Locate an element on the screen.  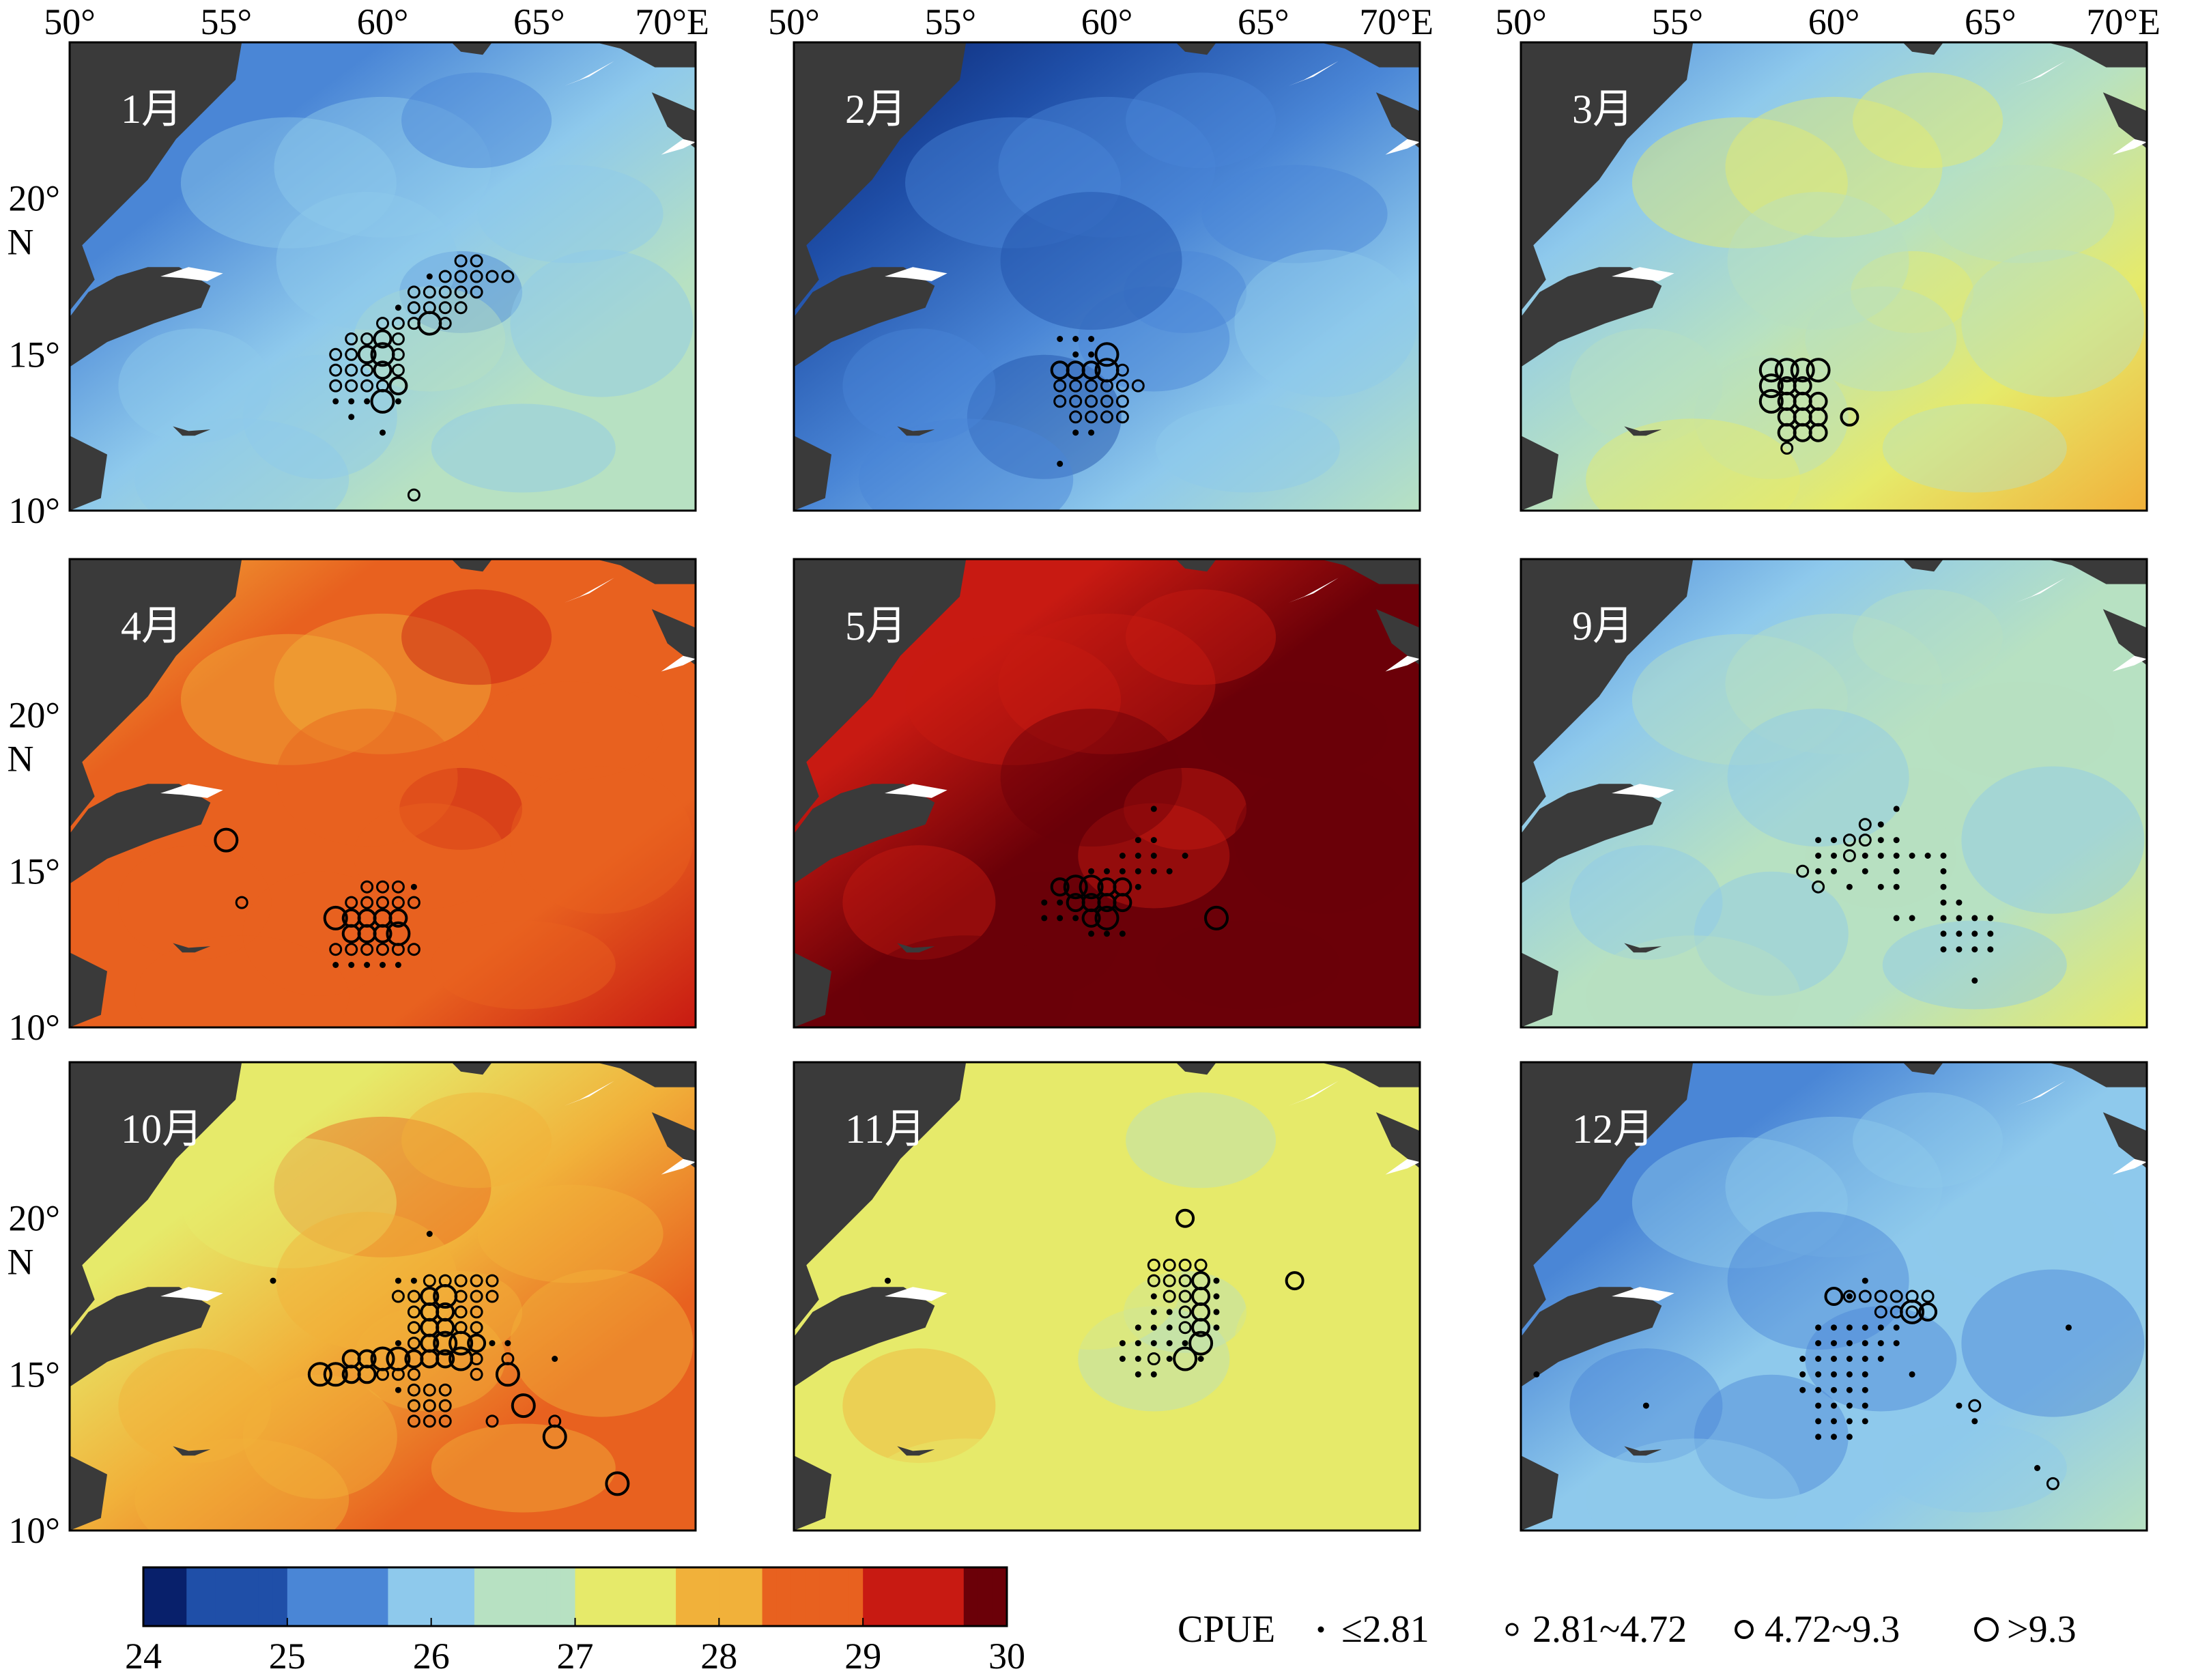
lon-tick-label: 60° is located at coordinates (1834, 21).